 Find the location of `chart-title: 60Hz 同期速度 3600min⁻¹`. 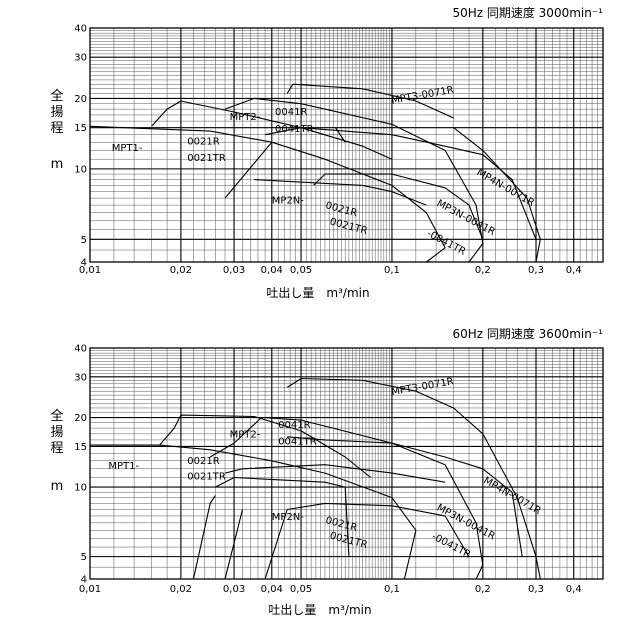

chart-title: 60Hz 同期速度 3600min⁻¹ is located at coordinates (527, 333).